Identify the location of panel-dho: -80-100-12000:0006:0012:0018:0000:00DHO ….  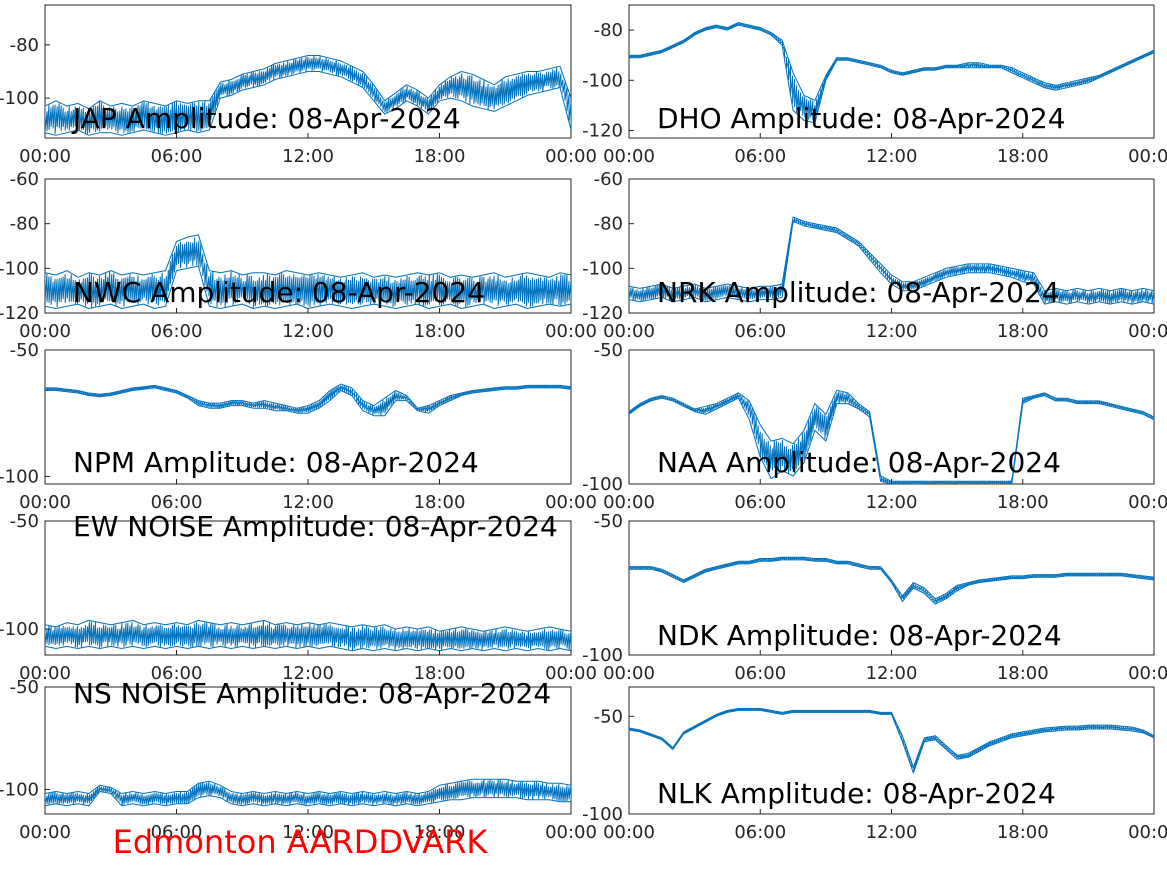
(874, 85).